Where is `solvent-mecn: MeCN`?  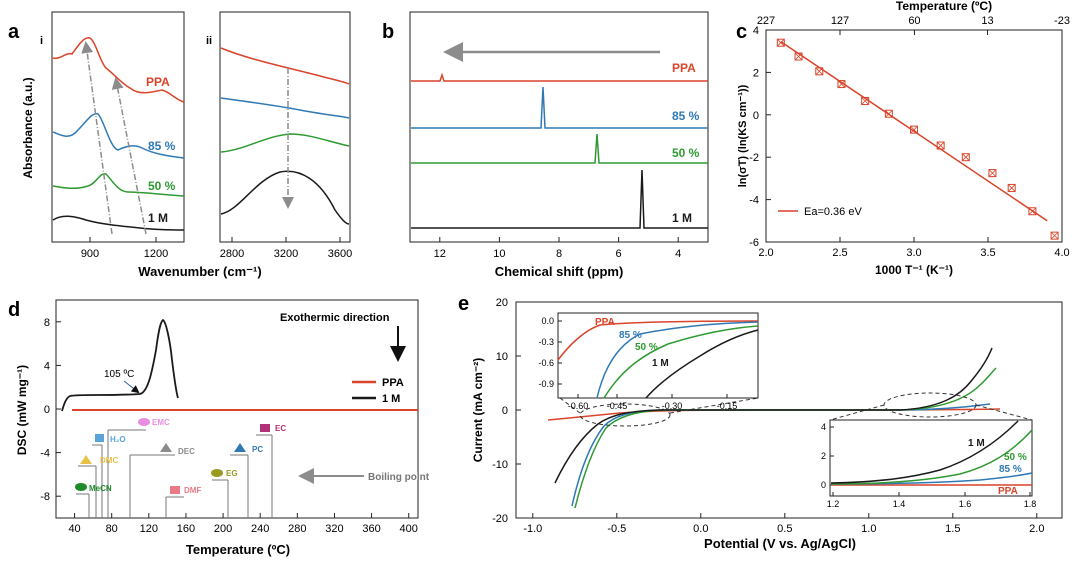 solvent-mecn: MeCN is located at coordinates (93, 500).